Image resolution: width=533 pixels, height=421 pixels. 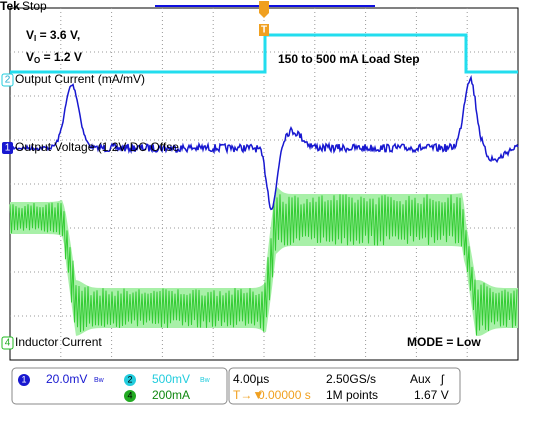 I want to click on vo-label: VO = 1.2 V, so click(x=54, y=57).